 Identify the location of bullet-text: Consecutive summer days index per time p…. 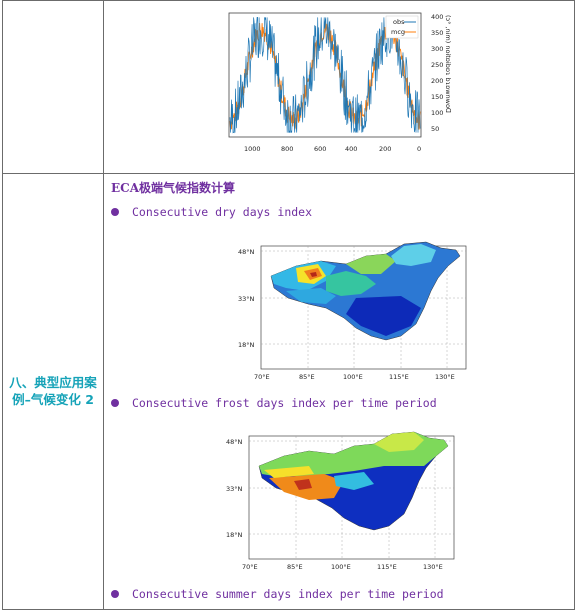
(288, 594).